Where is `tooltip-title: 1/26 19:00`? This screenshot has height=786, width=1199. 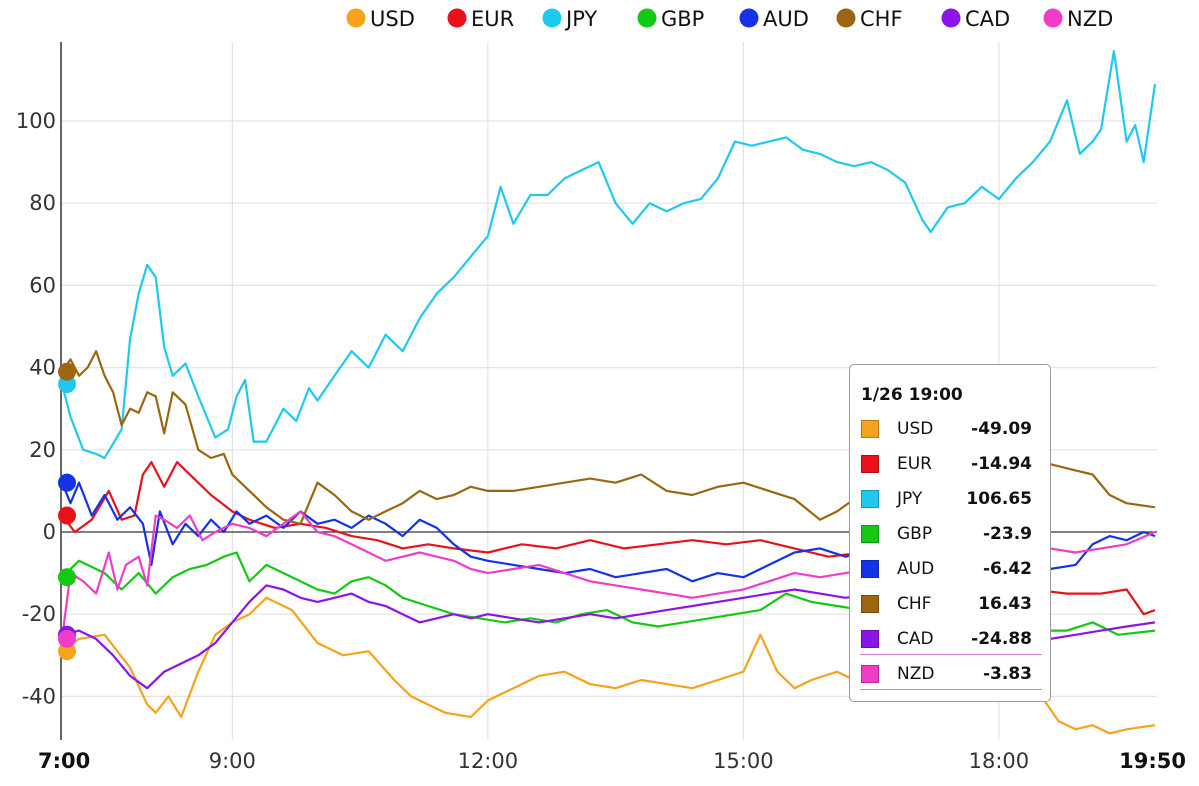
tooltip-title: 1/26 19:00 is located at coordinates (912, 395).